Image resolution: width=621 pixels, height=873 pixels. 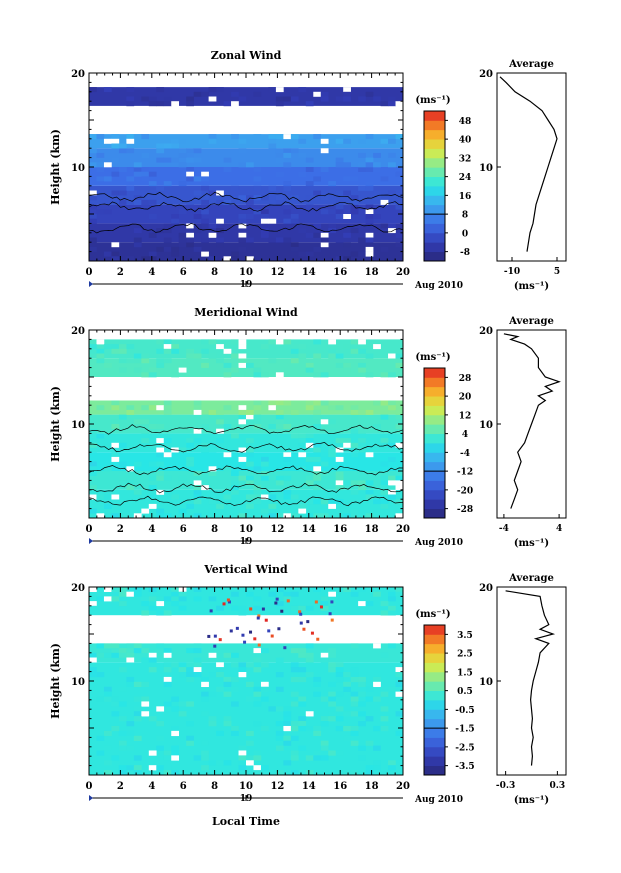 I want to click on x-tick-label: 18, so click(x=372, y=786).